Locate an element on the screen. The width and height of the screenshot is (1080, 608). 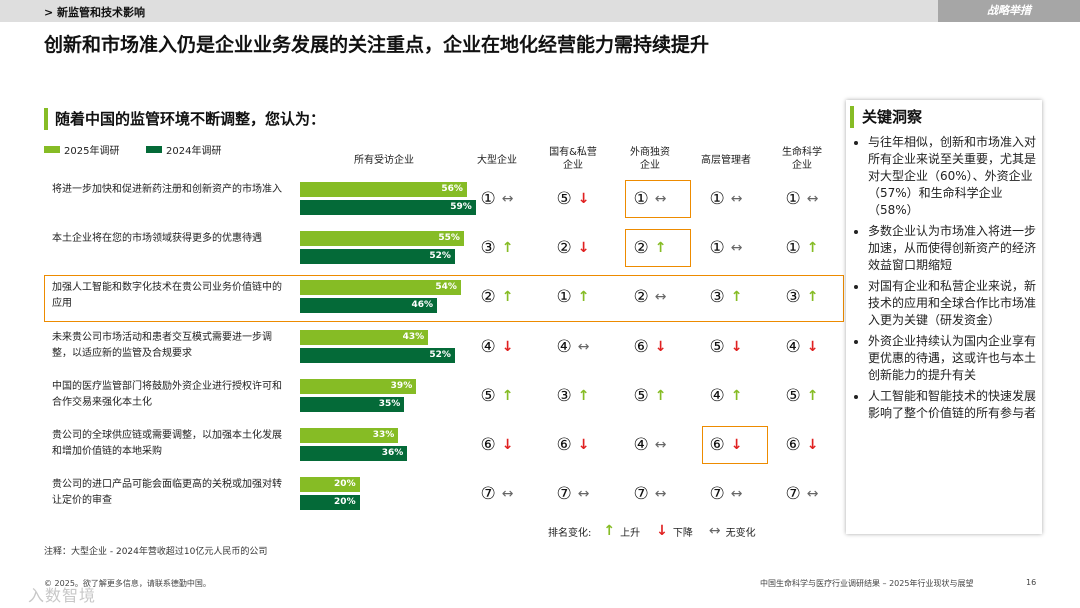
bar-value-label: 20% is located at coordinates (345, 484).